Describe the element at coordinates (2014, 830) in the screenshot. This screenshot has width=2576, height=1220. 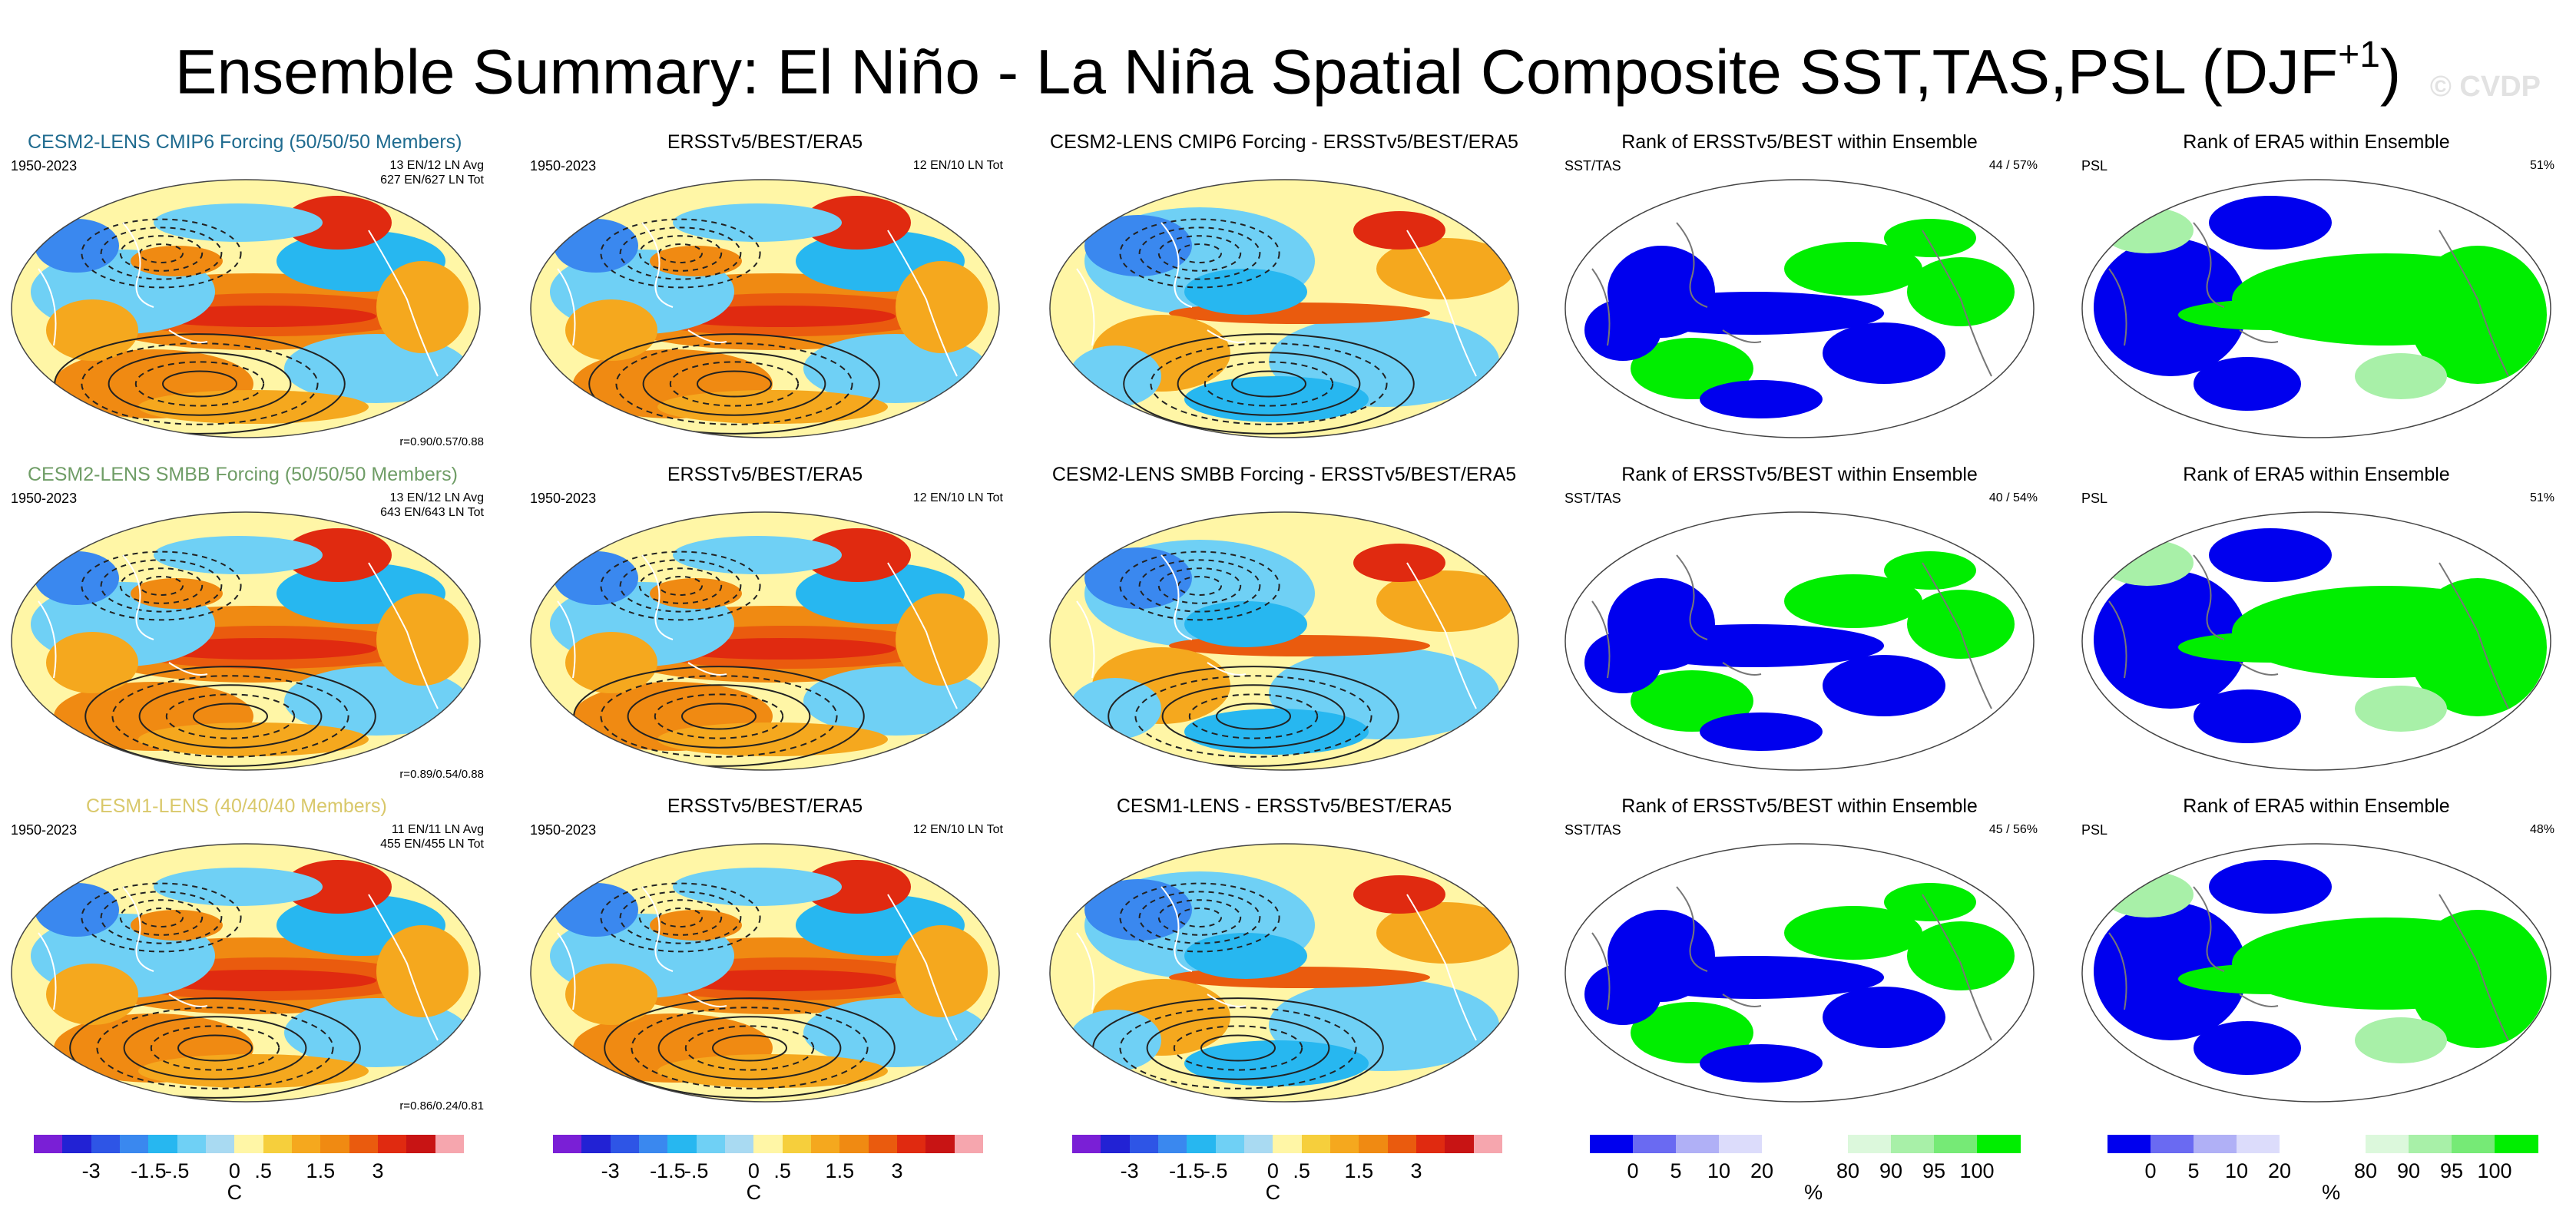
I see `panel-right-label: 45 / 56%` at that location.